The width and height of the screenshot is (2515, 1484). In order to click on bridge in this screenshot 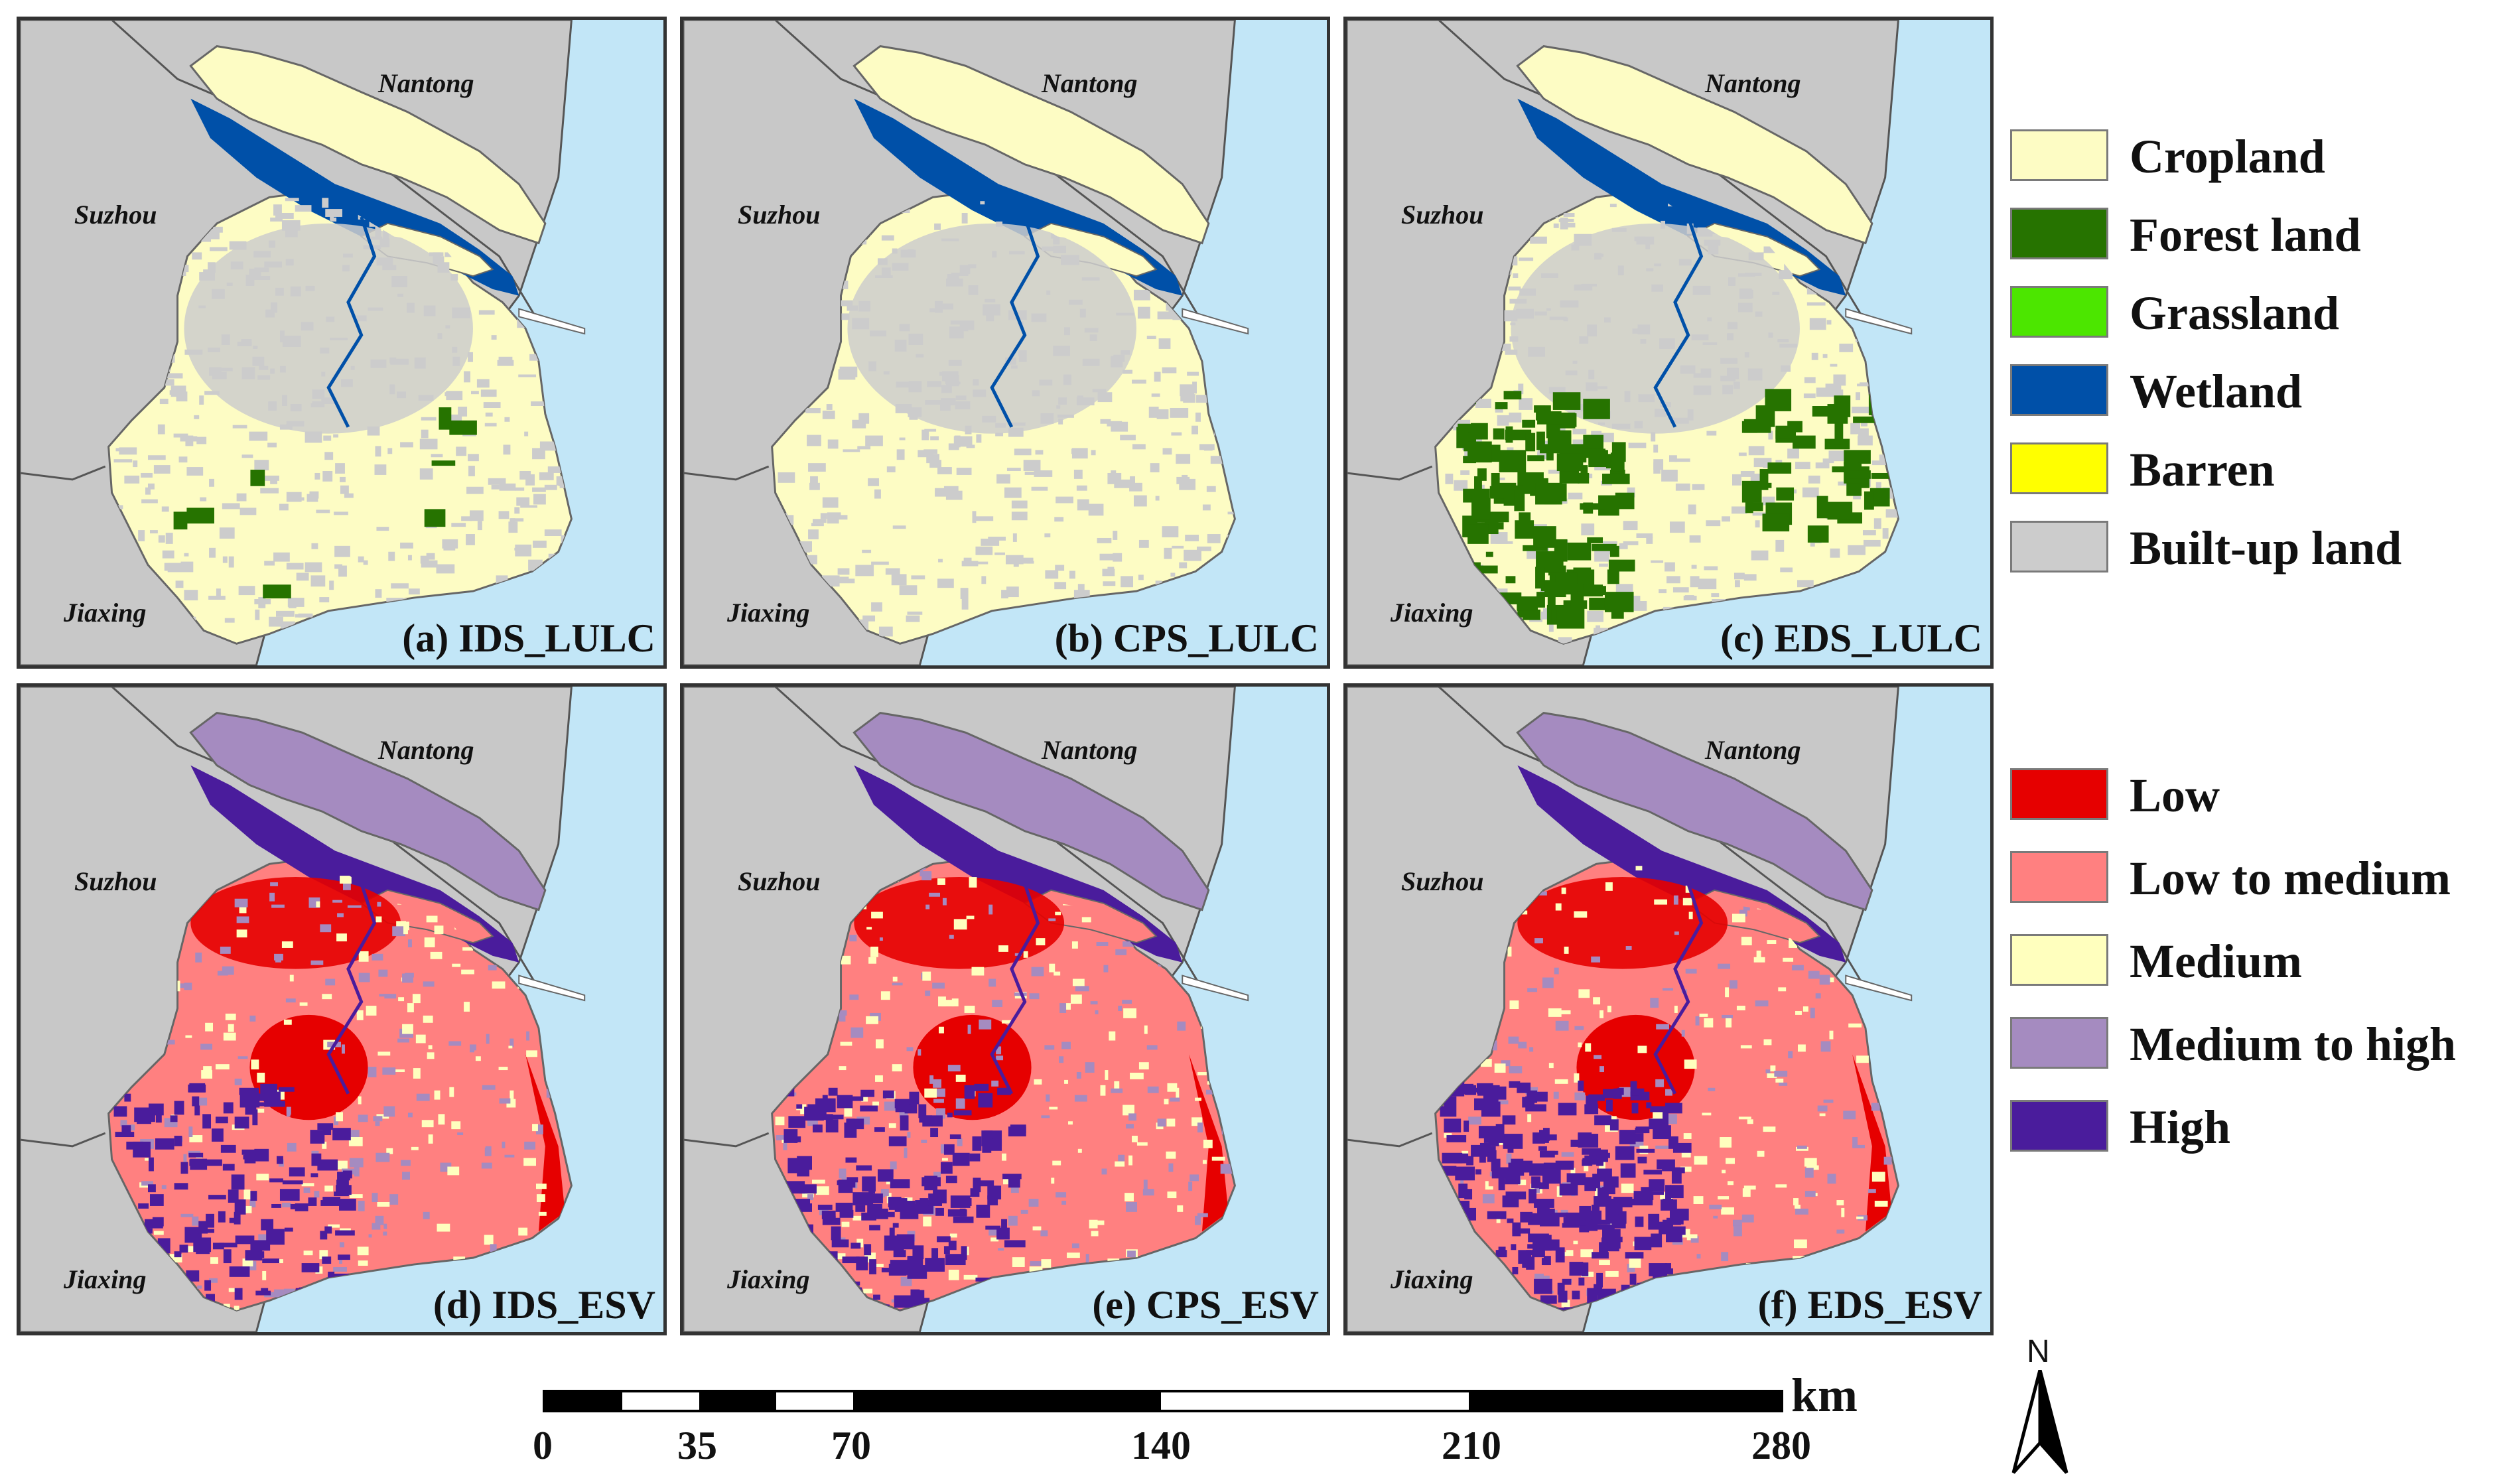, I will do `click(1879, 988)`.